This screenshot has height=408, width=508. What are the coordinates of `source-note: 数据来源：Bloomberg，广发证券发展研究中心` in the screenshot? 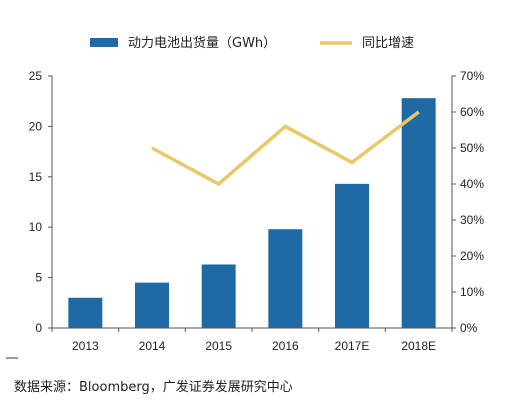 It's located at (153, 387).